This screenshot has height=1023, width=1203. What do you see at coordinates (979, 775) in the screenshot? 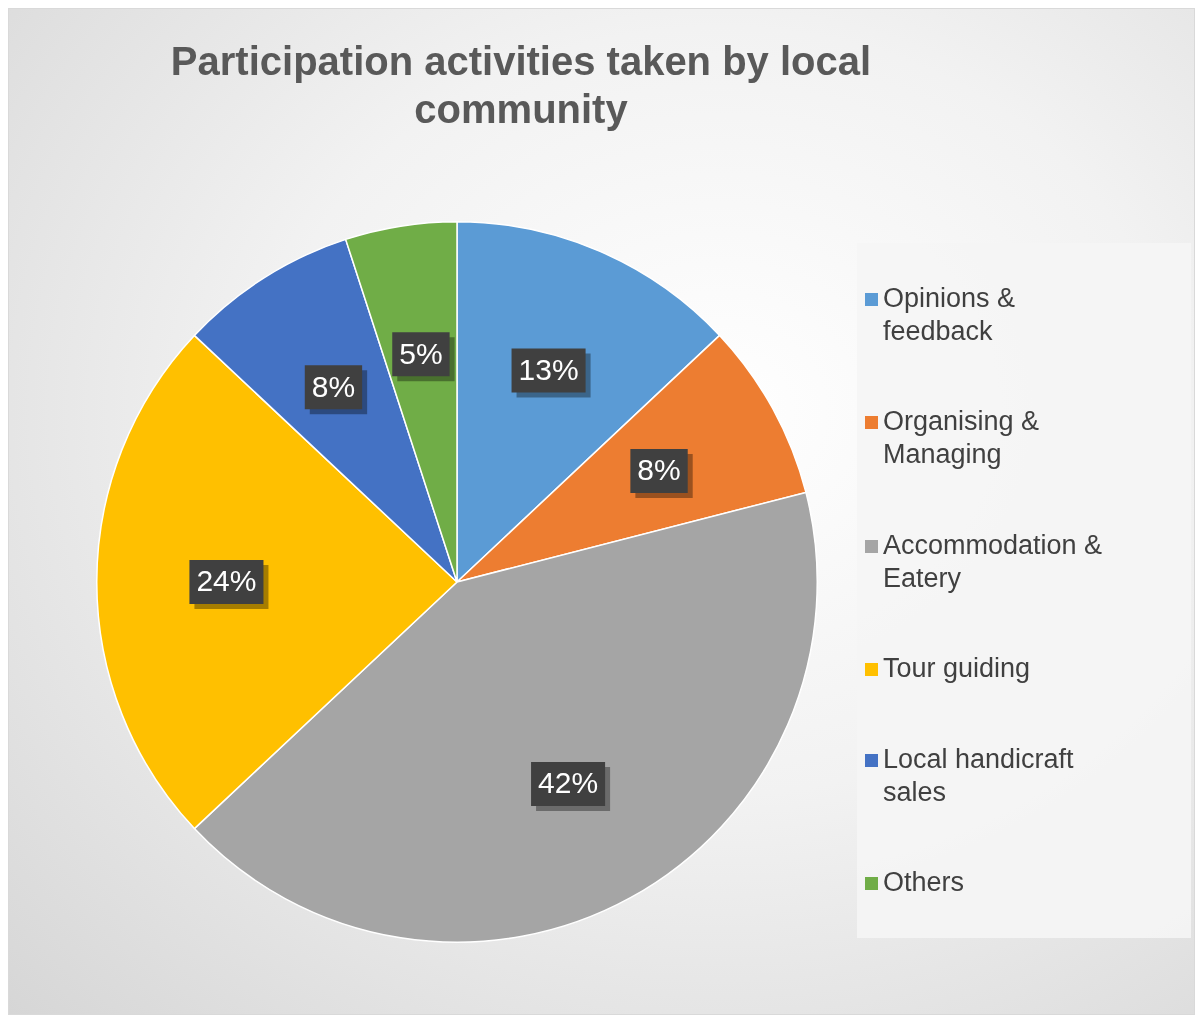
I see `legend-label: Local handicraft sales` at bounding box center [979, 775].